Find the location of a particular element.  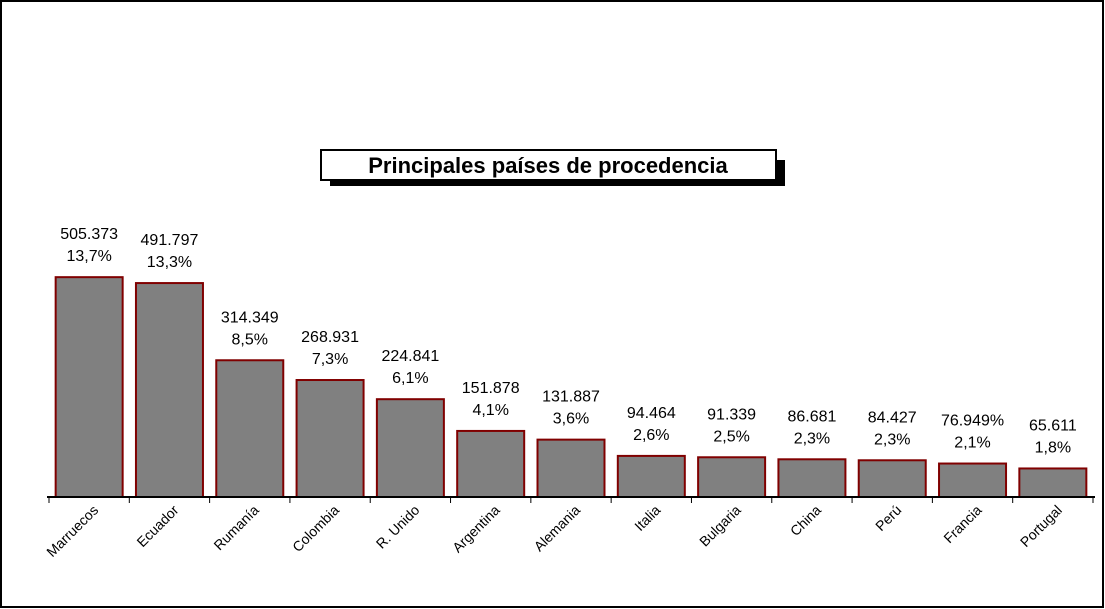

value-label: 224.841 is located at coordinates (410, 356).